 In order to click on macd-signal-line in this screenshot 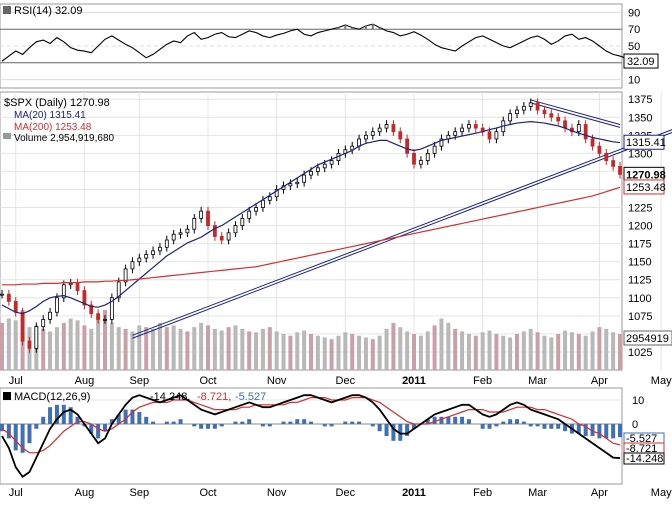, I will do `click(311, 425)`.